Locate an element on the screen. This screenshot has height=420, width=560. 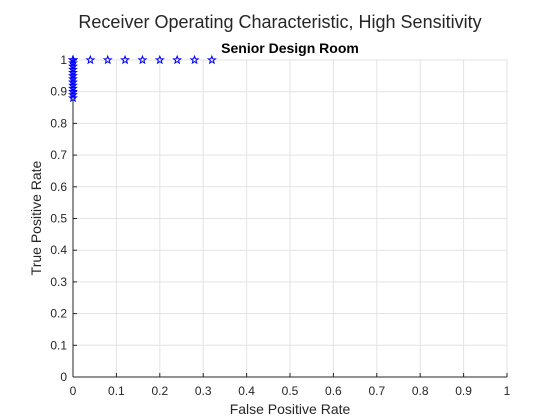
y-tick-label: 0.4 is located at coordinates (58, 250).